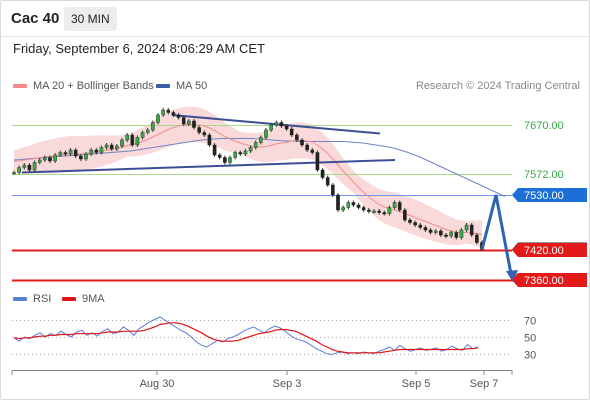 This screenshot has height=400, width=590. Describe the element at coordinates (544, 281) in the screenshot. I see `level-label-5: 7360.00` at that location.